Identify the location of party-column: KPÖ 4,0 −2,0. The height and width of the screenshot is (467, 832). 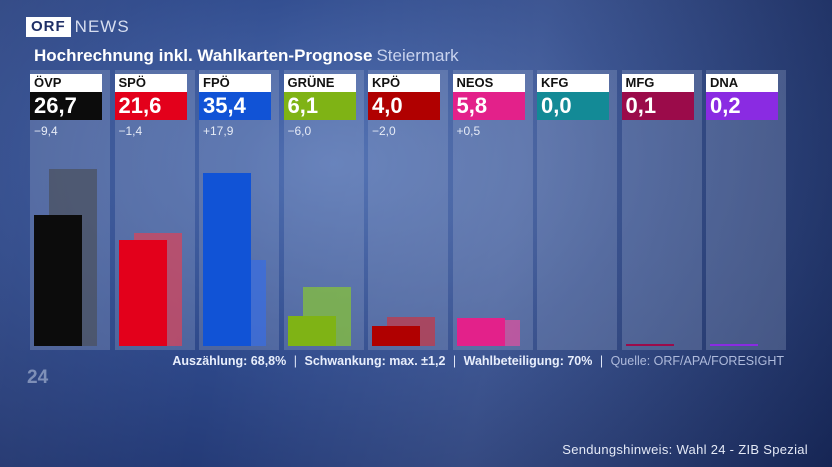
(408, 210).